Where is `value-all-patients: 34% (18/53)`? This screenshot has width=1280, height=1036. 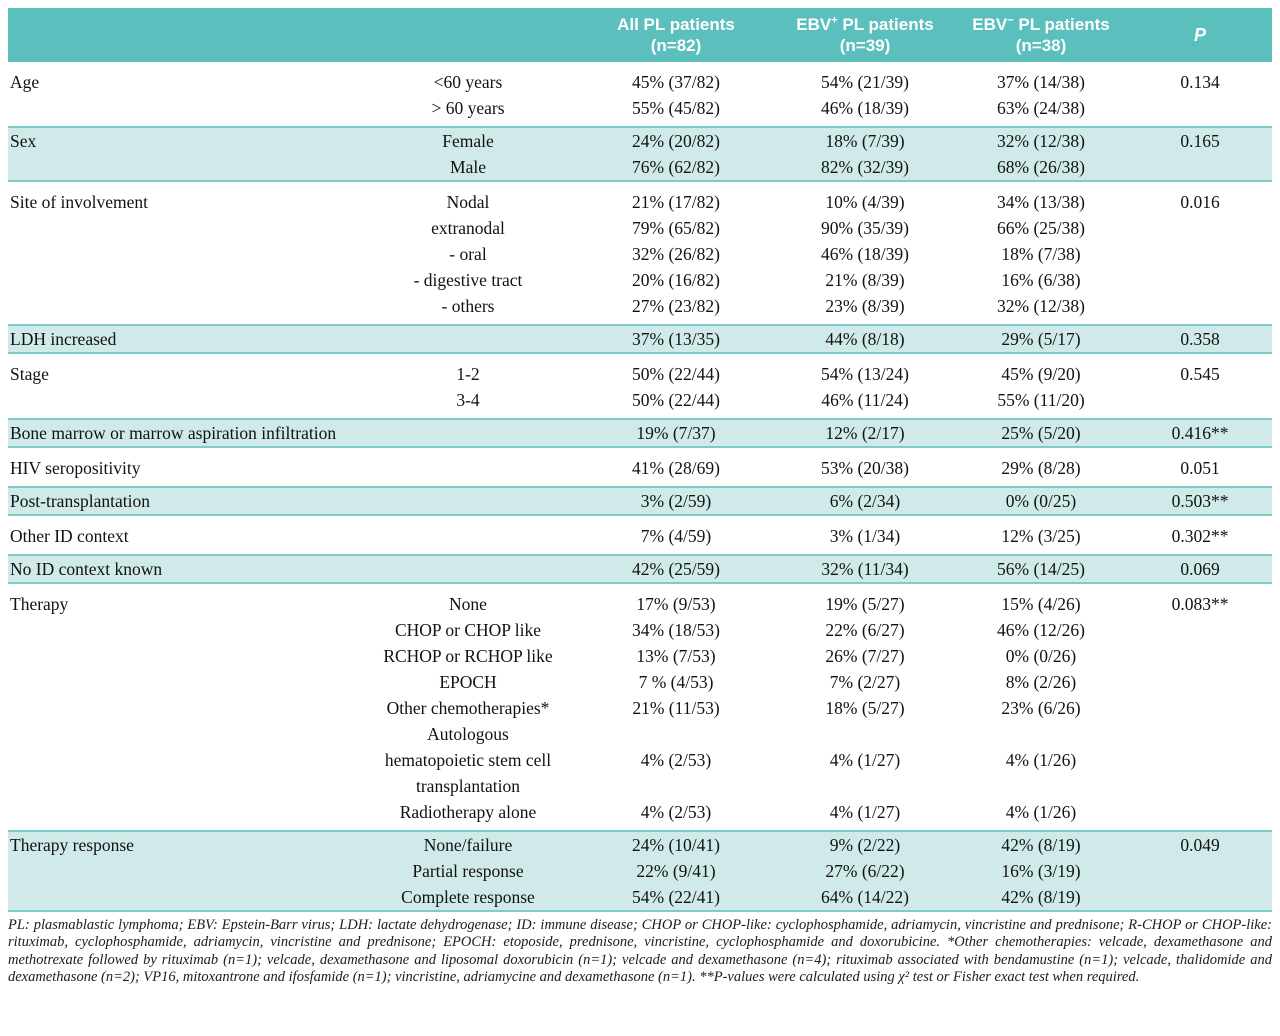 value-all-patients: 34% (18/53) is located at coordinates (676, 630).